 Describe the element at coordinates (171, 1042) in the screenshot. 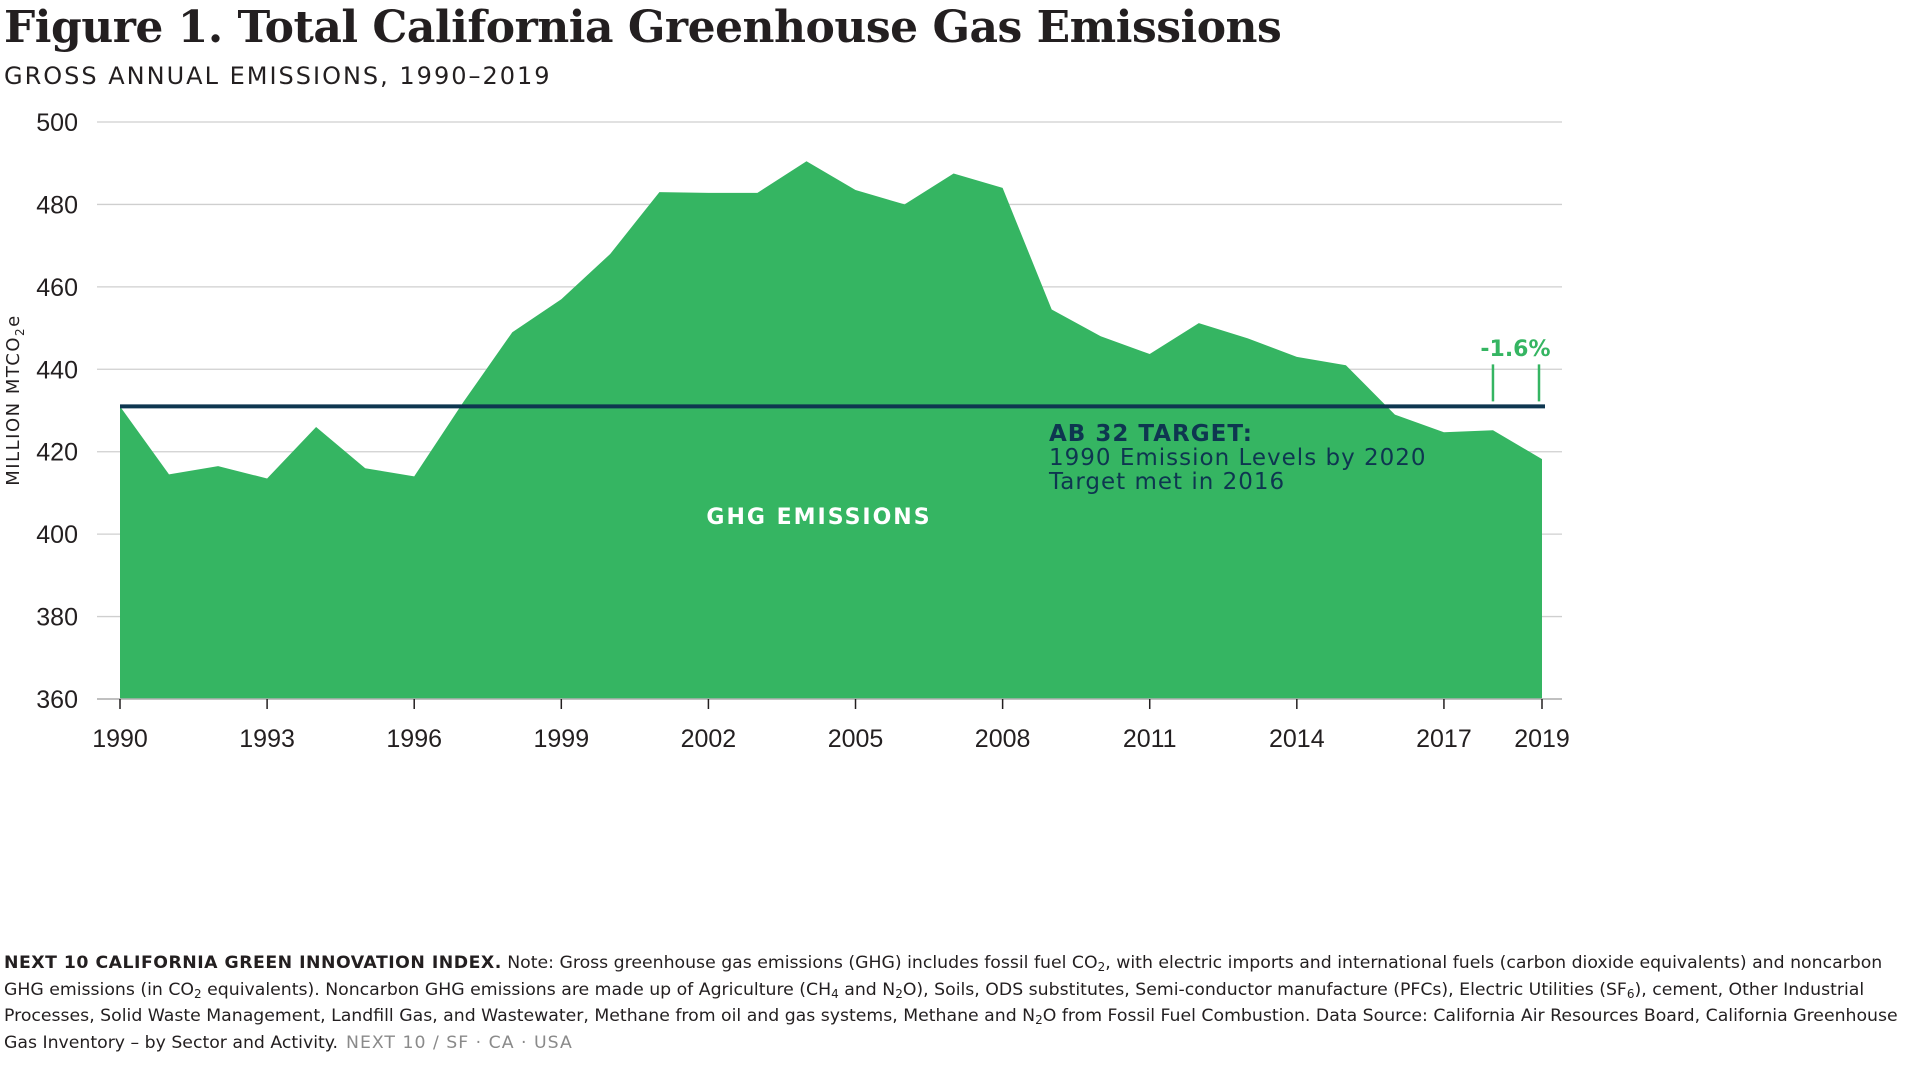

I see `footer-line: Gas Inventory – by Sector and Activity.` at that location.